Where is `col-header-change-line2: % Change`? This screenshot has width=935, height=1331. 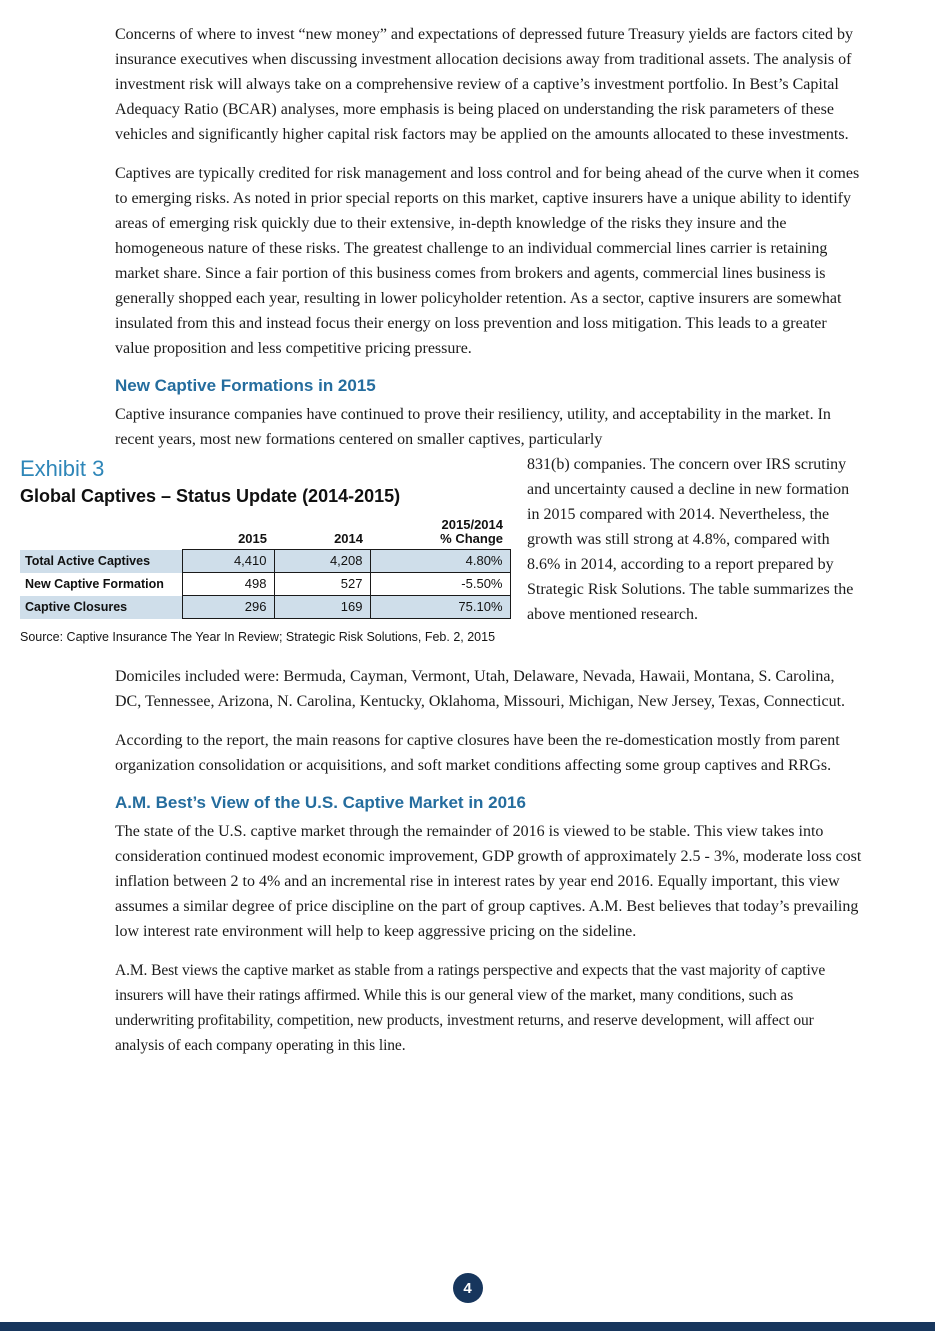 col-header-change-line2: % Change is located at coordinates (471, 538).